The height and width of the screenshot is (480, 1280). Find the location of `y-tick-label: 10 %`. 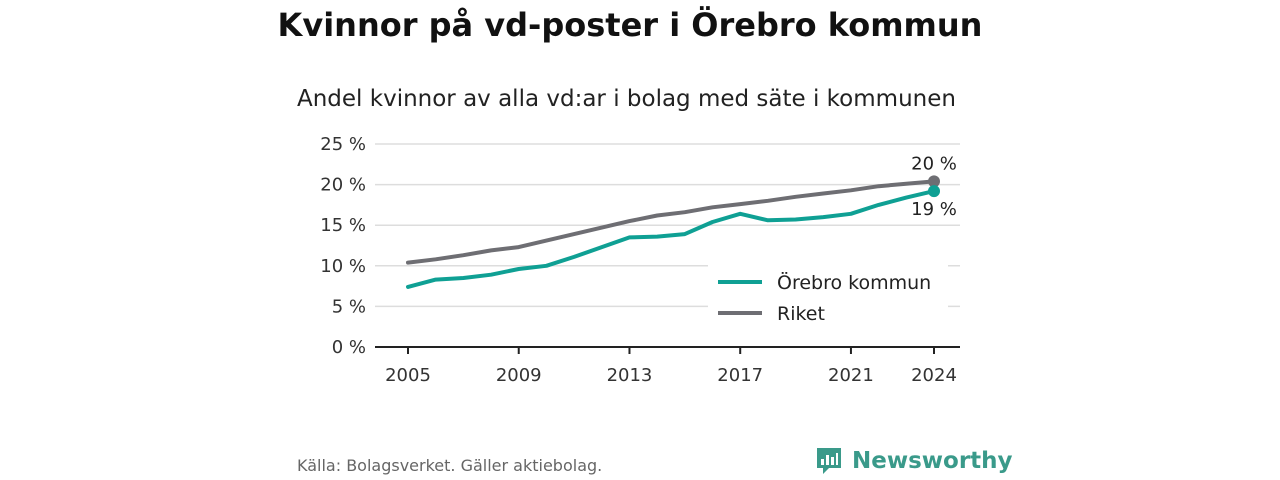

y-tick-label: 10 % is located at coordinates (343, 266).